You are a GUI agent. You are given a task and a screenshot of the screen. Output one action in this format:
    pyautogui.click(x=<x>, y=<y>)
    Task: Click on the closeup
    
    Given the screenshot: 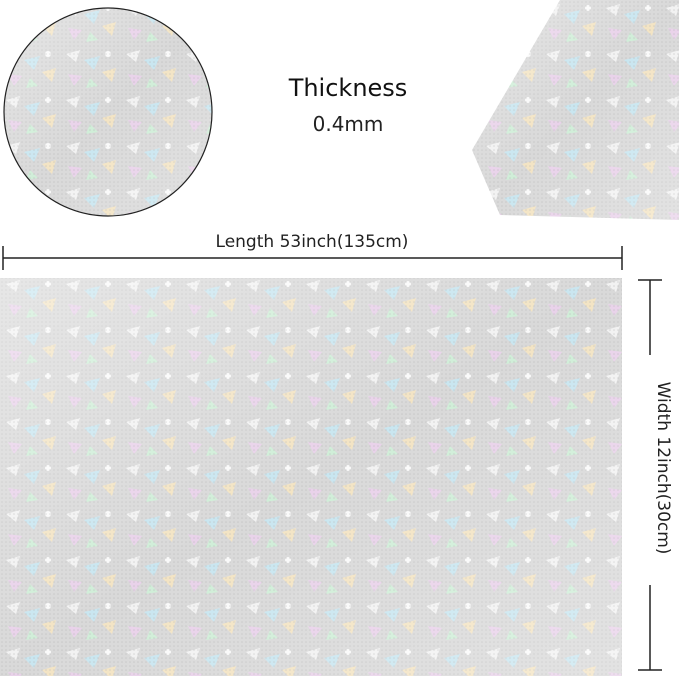 What is the action you would take?
    pyautogui.click(x=108, y=112)
    